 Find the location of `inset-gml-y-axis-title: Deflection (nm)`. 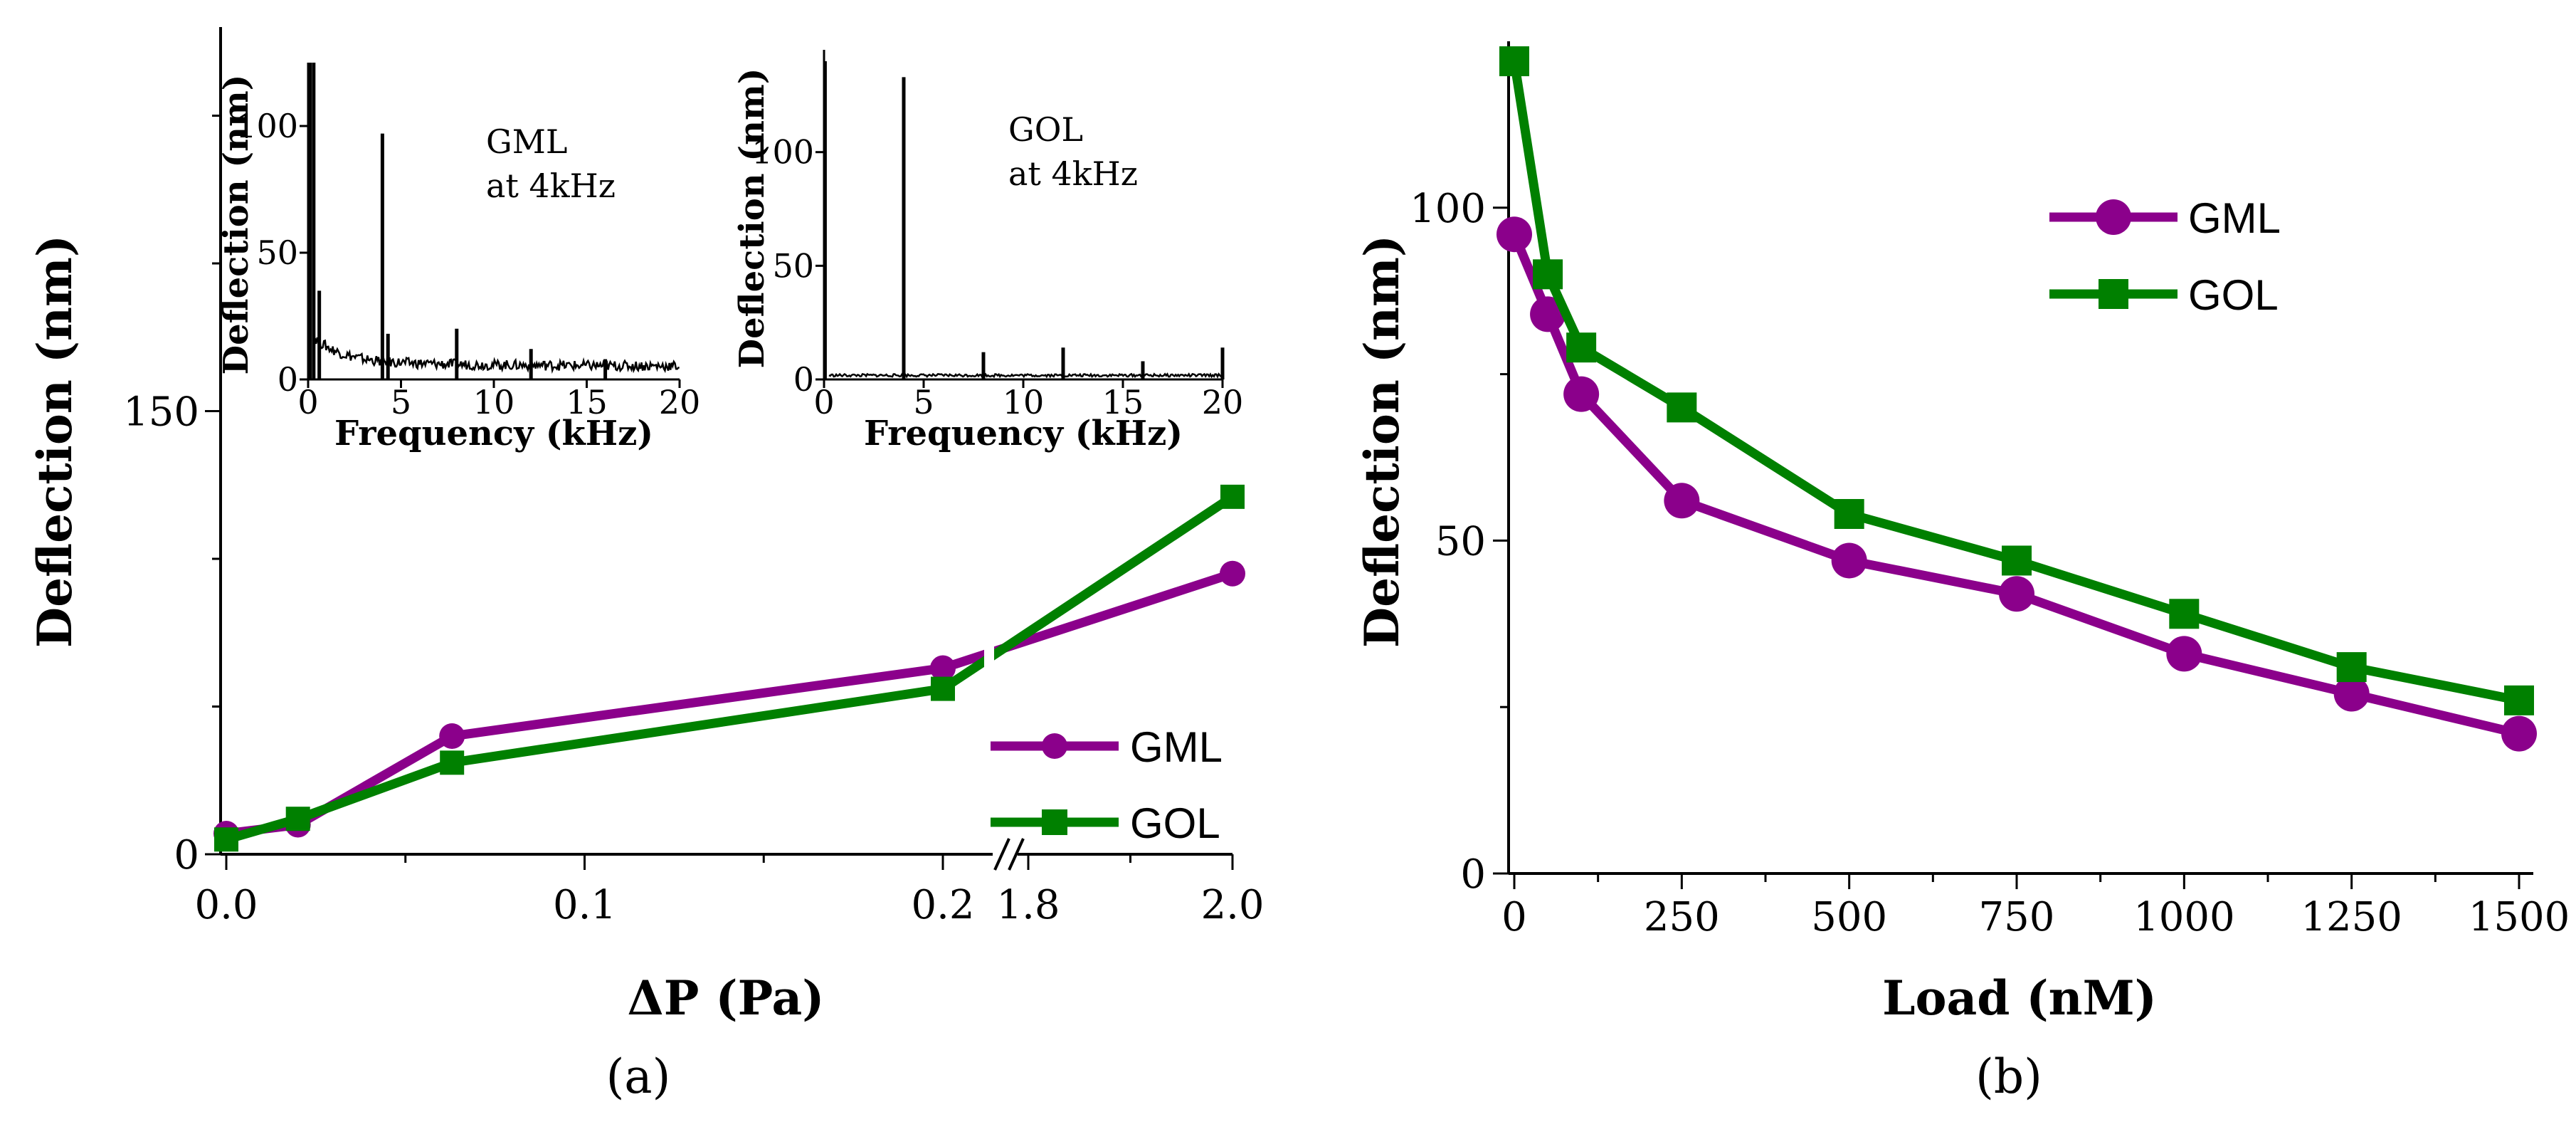

inset-gml-y-axis-title: Deflection (nm) is located at coordinates (236, 225).